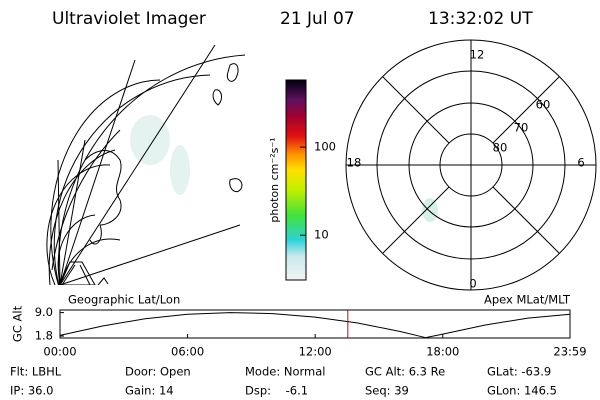 This screenshot has width=600, height=400. Describe the element at coordinates (569, 352) in the screenshot. I see `x-tick-label: 23:59` at that location.